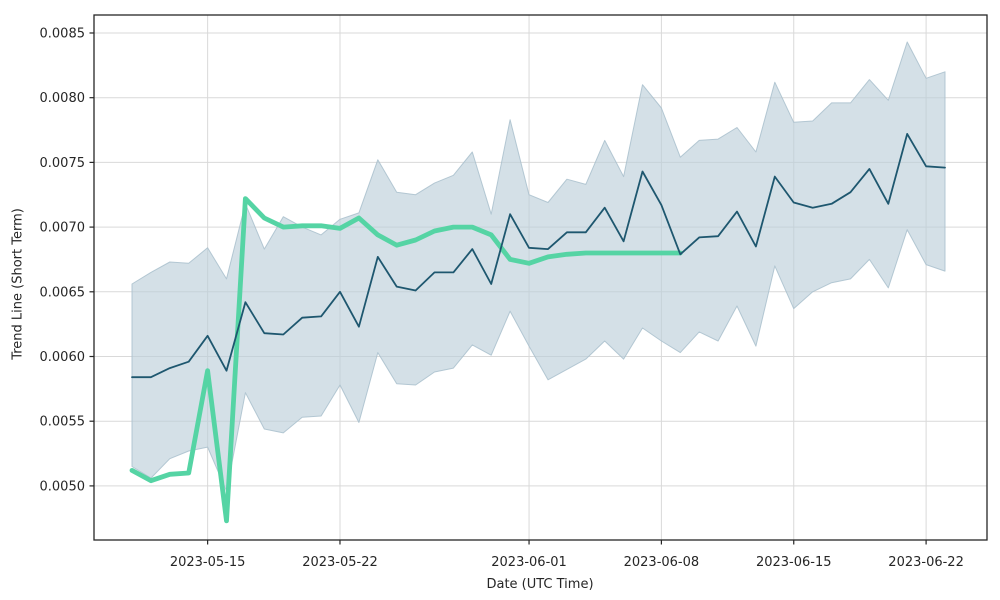 Image resolution: width=1000 pixels, height=600 pixels. What do you see at coordinates (208, 562) in the screenshot?
I see `x-tick-label: 2023-05-15` at bounding box center [208, 562].